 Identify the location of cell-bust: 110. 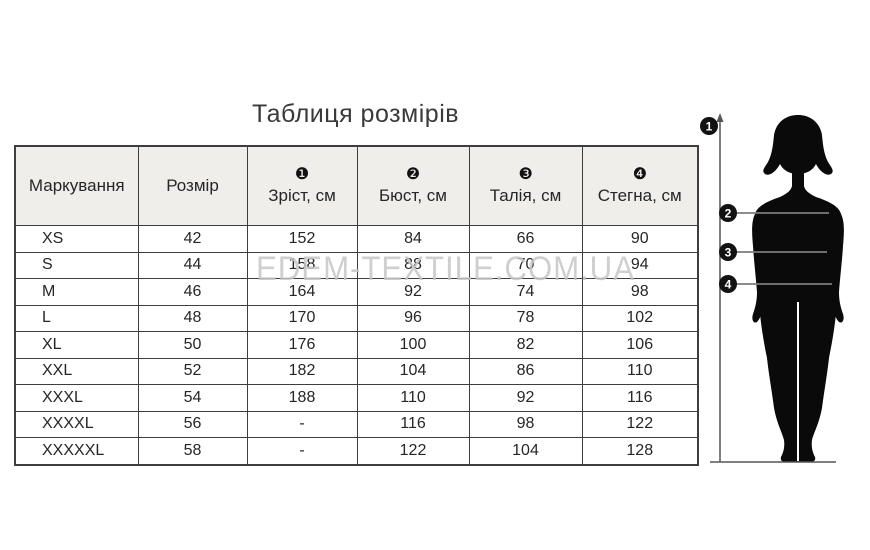
(413, 398).